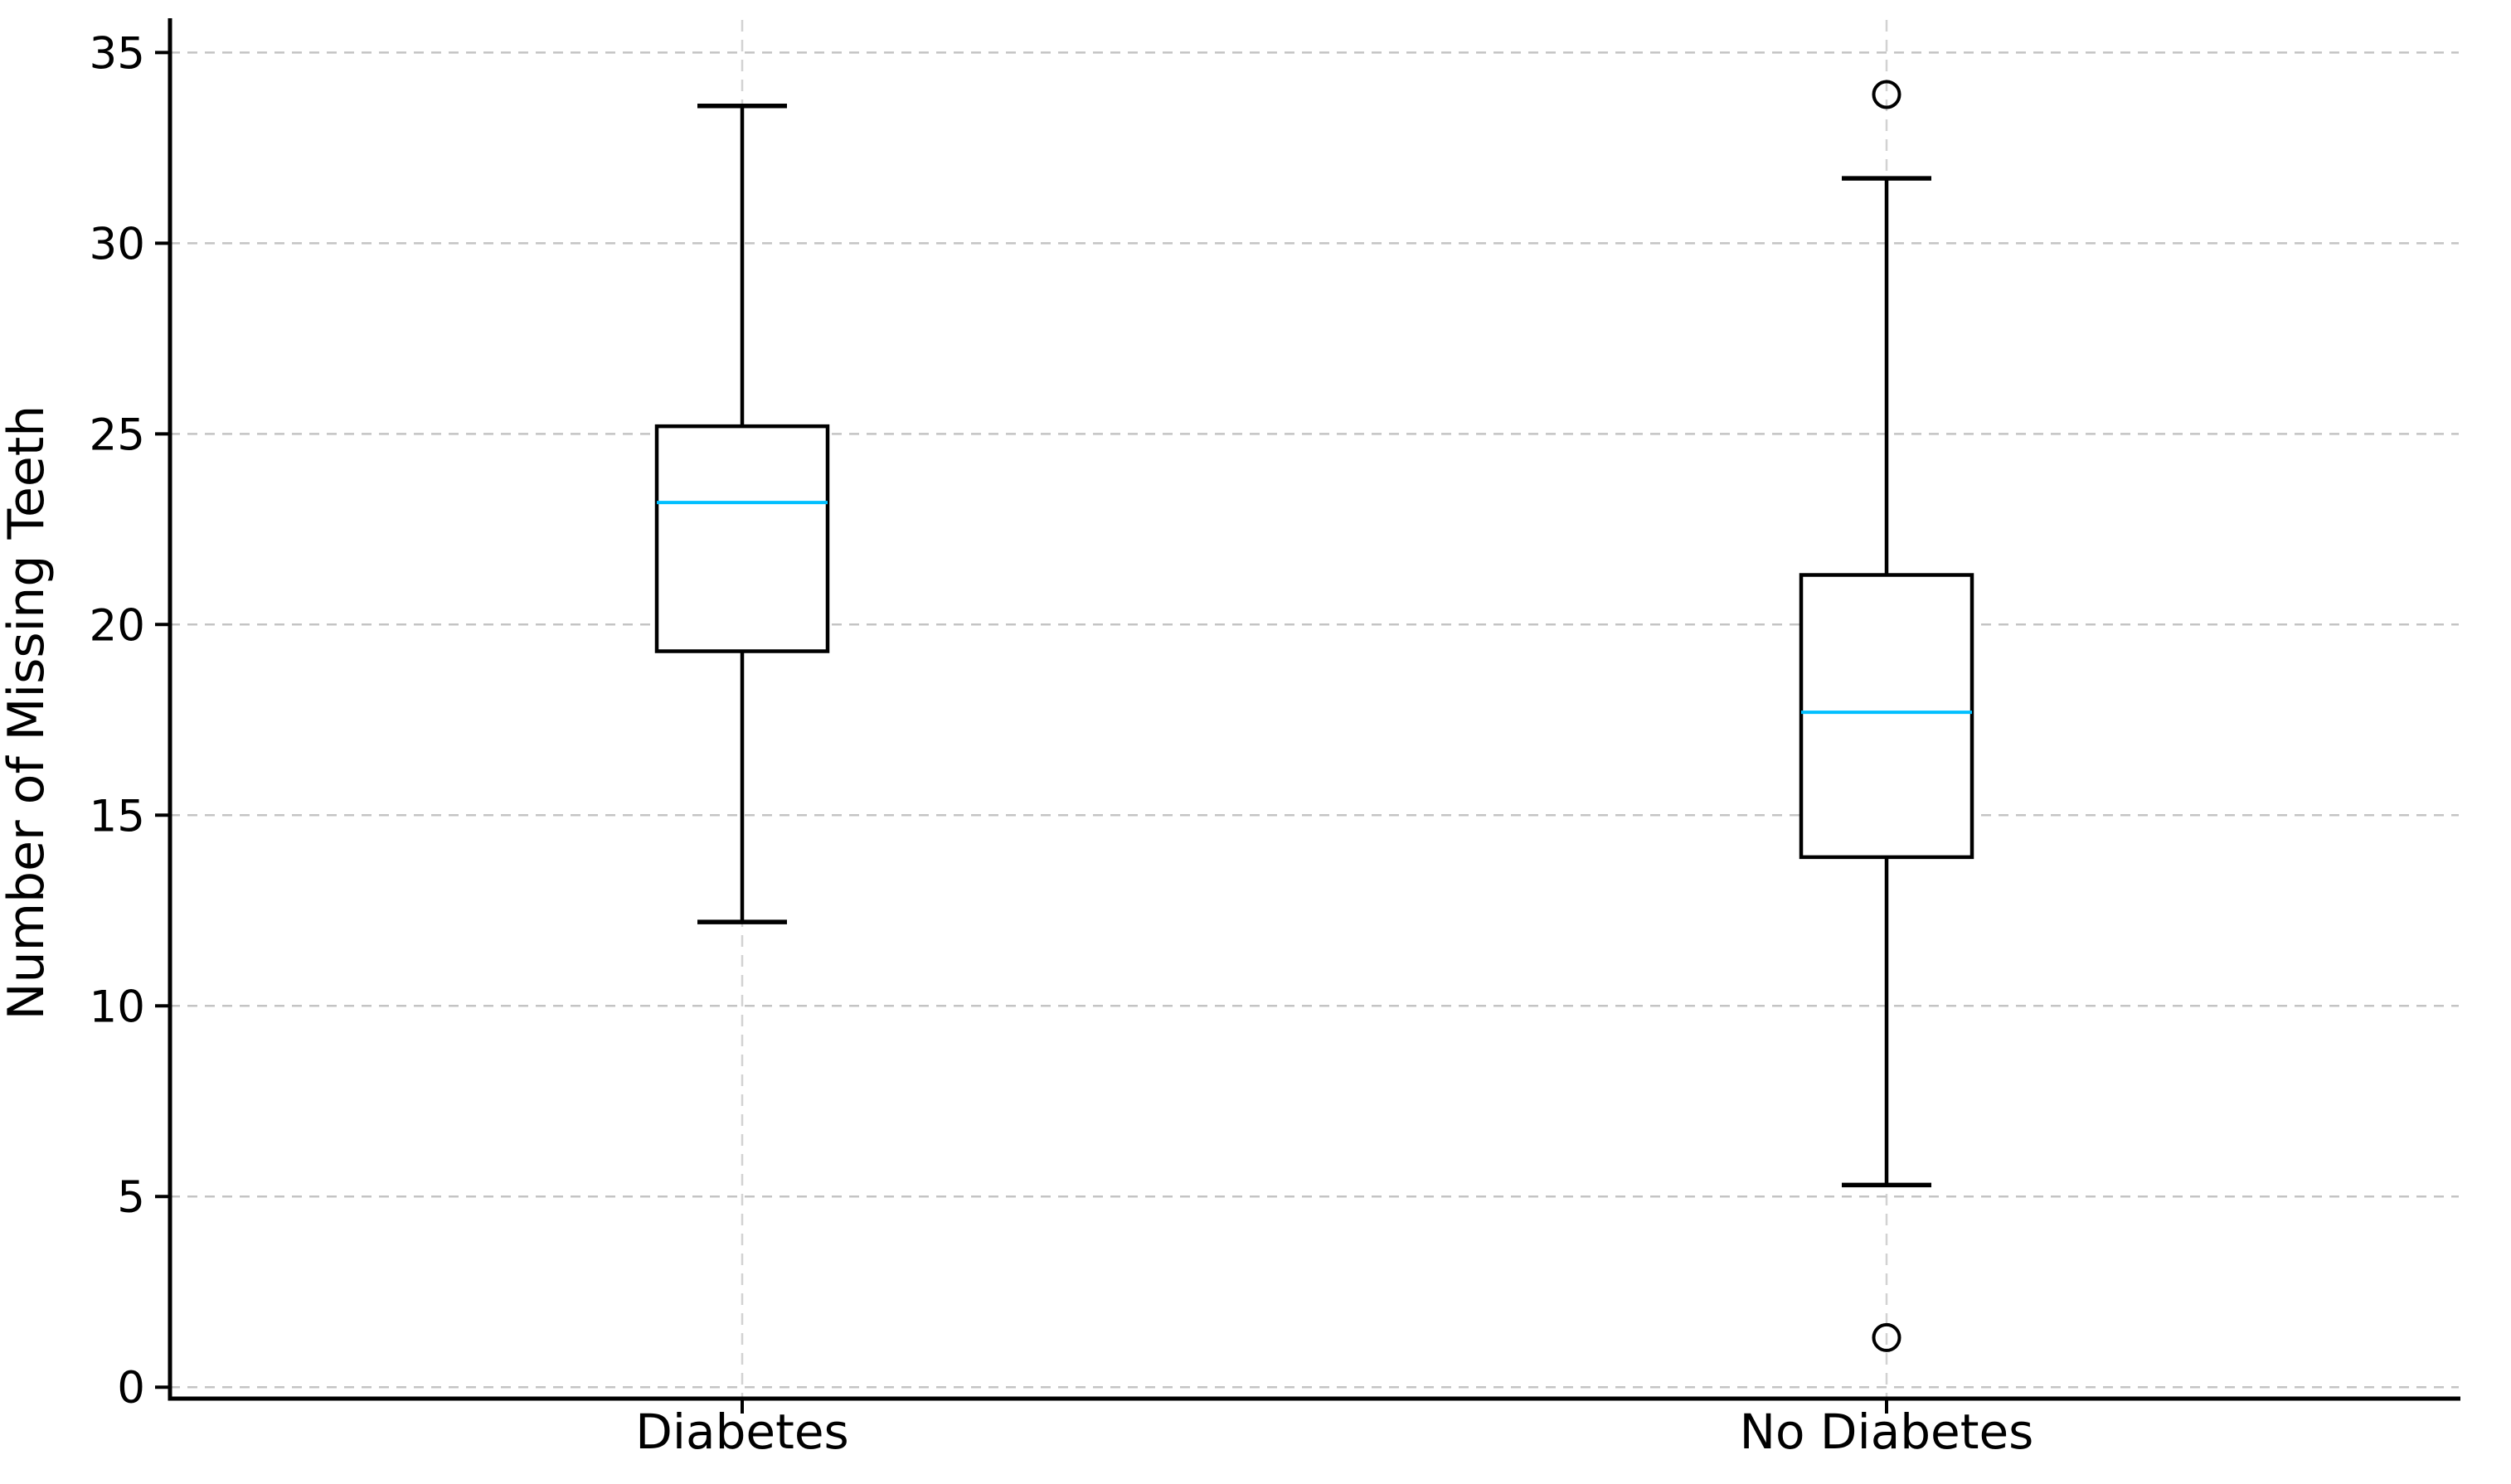  What do you see at coordinates (118, 1007) in the screenshot?
I see `y-tick-label: 10` at bounding box center [118, 1007].